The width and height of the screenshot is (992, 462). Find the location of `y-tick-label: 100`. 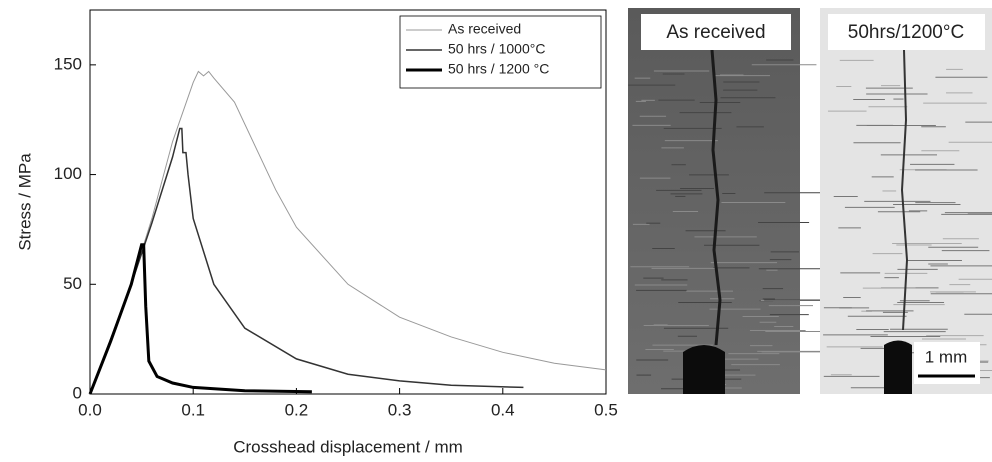

y-tick-label: 100 is located at coordinates (68, 173).